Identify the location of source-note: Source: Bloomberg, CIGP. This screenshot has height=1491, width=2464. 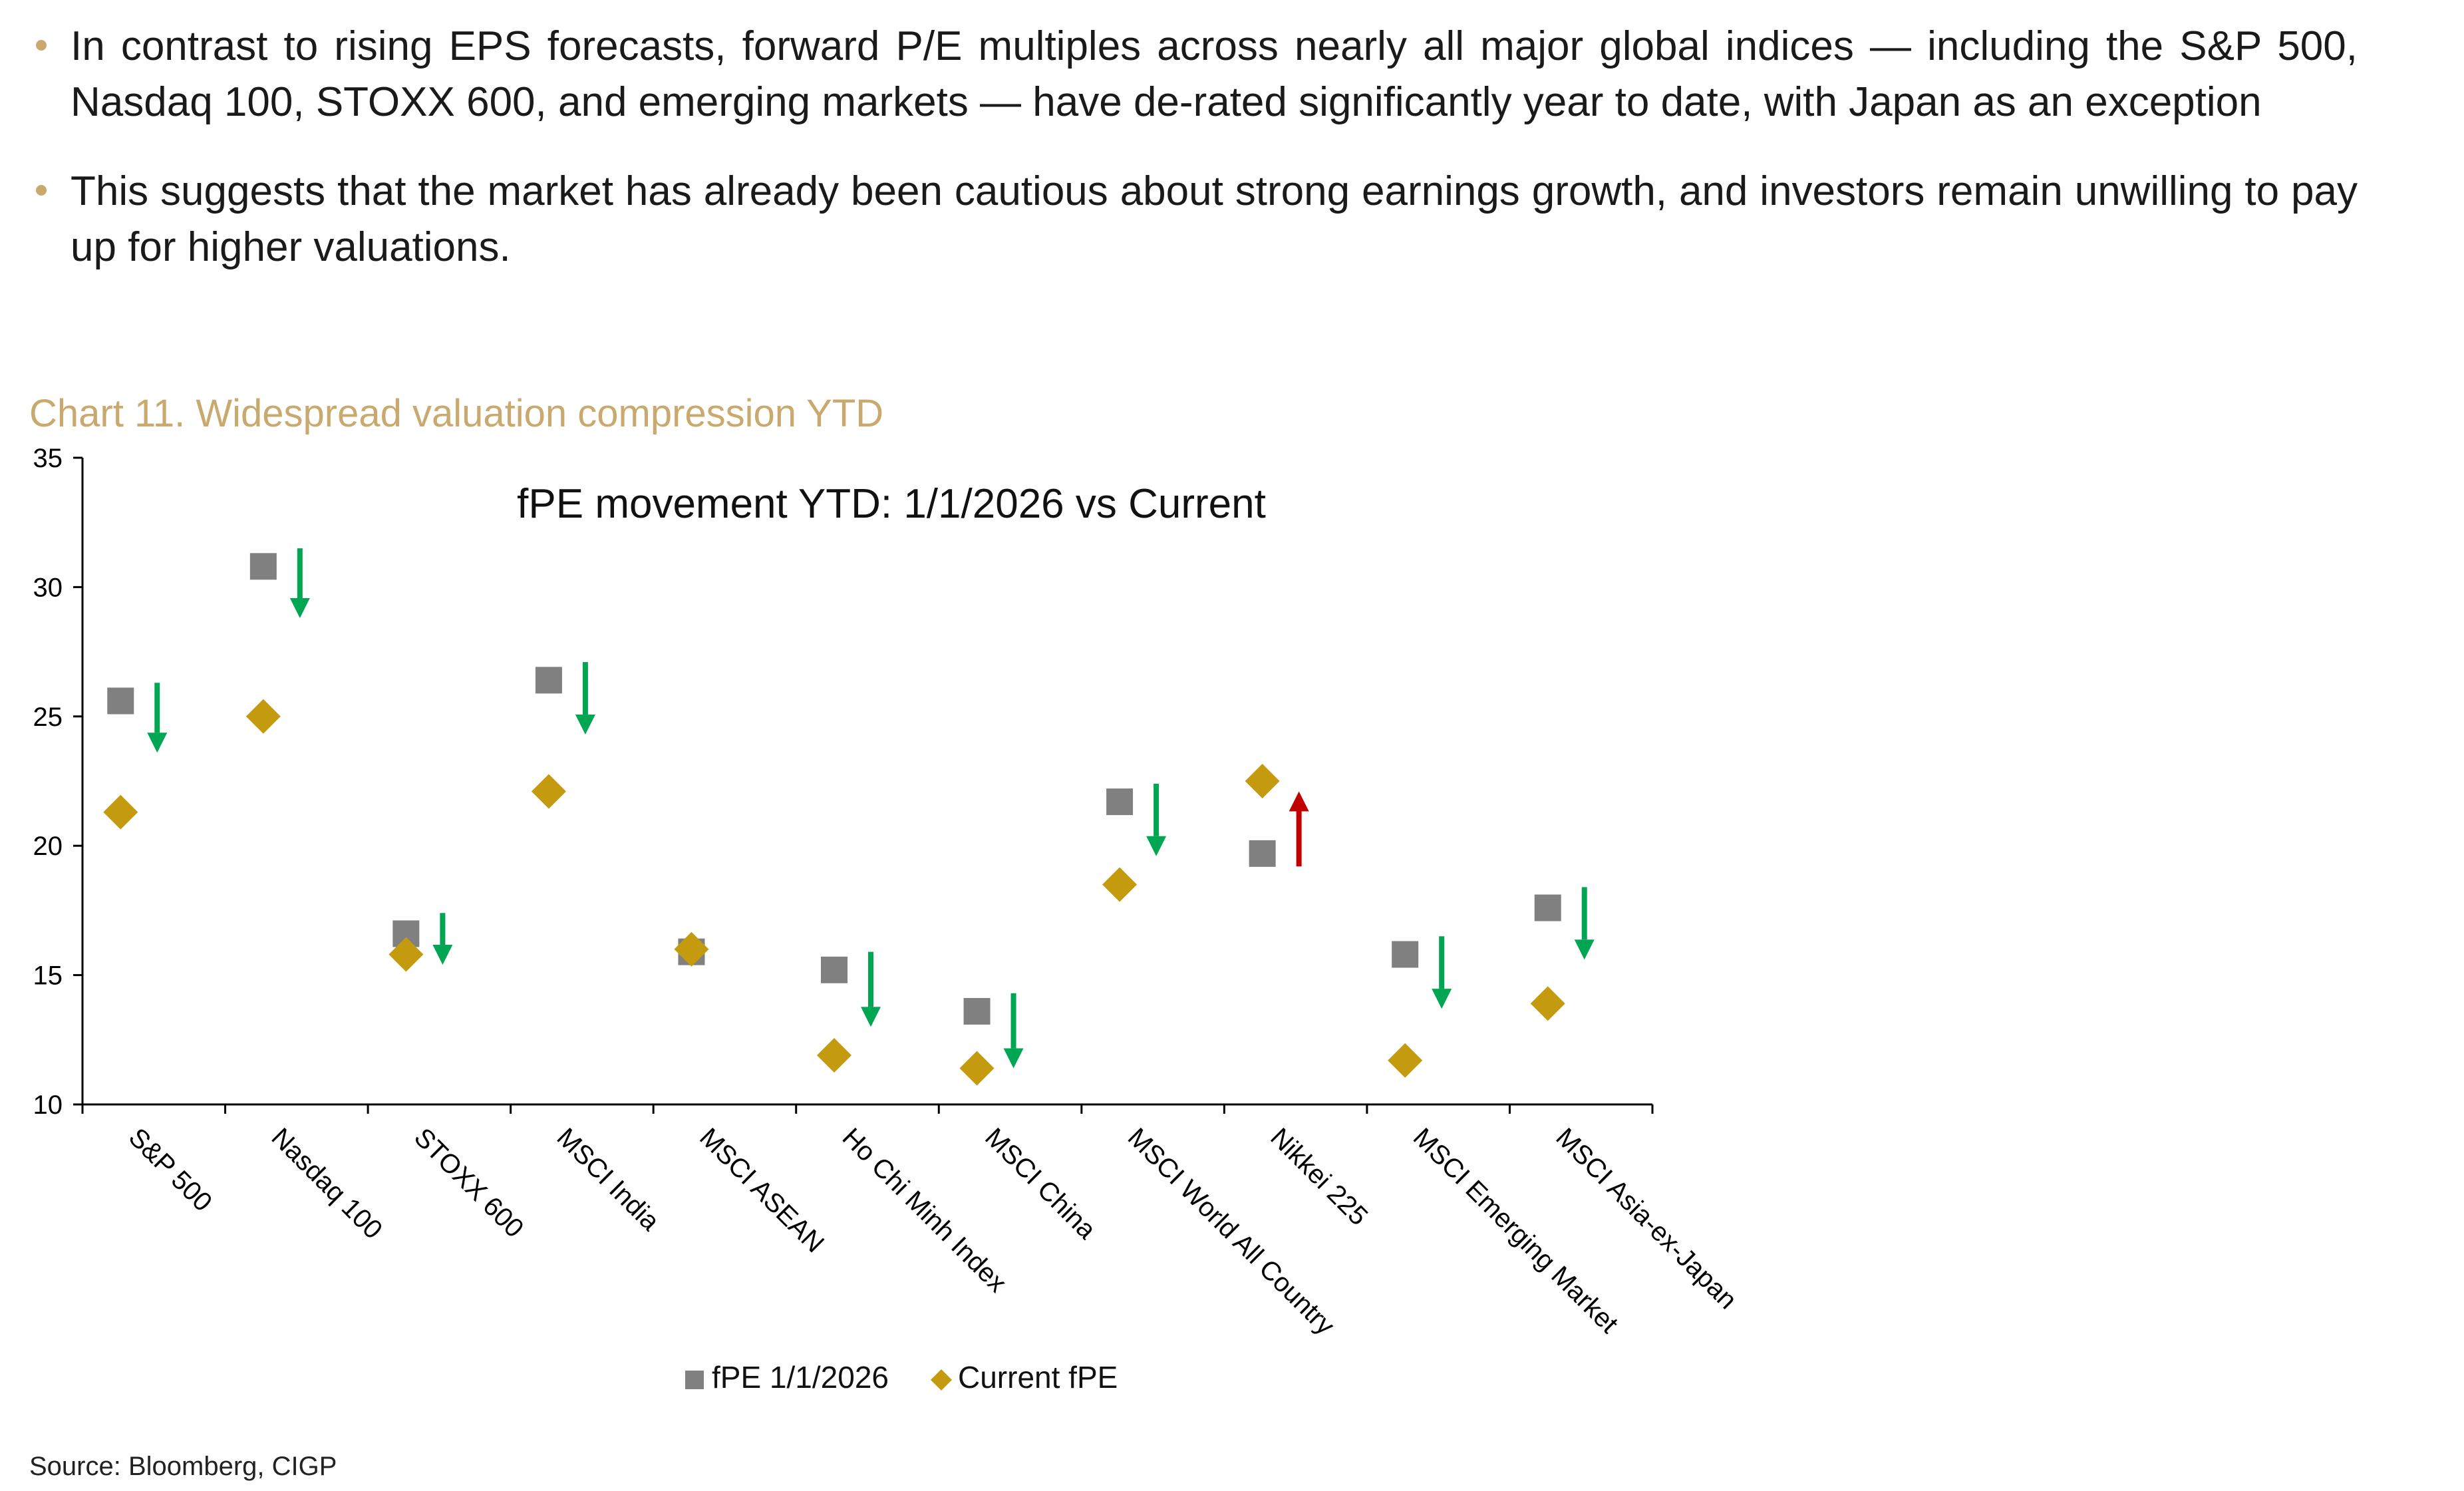
(183, 1466).